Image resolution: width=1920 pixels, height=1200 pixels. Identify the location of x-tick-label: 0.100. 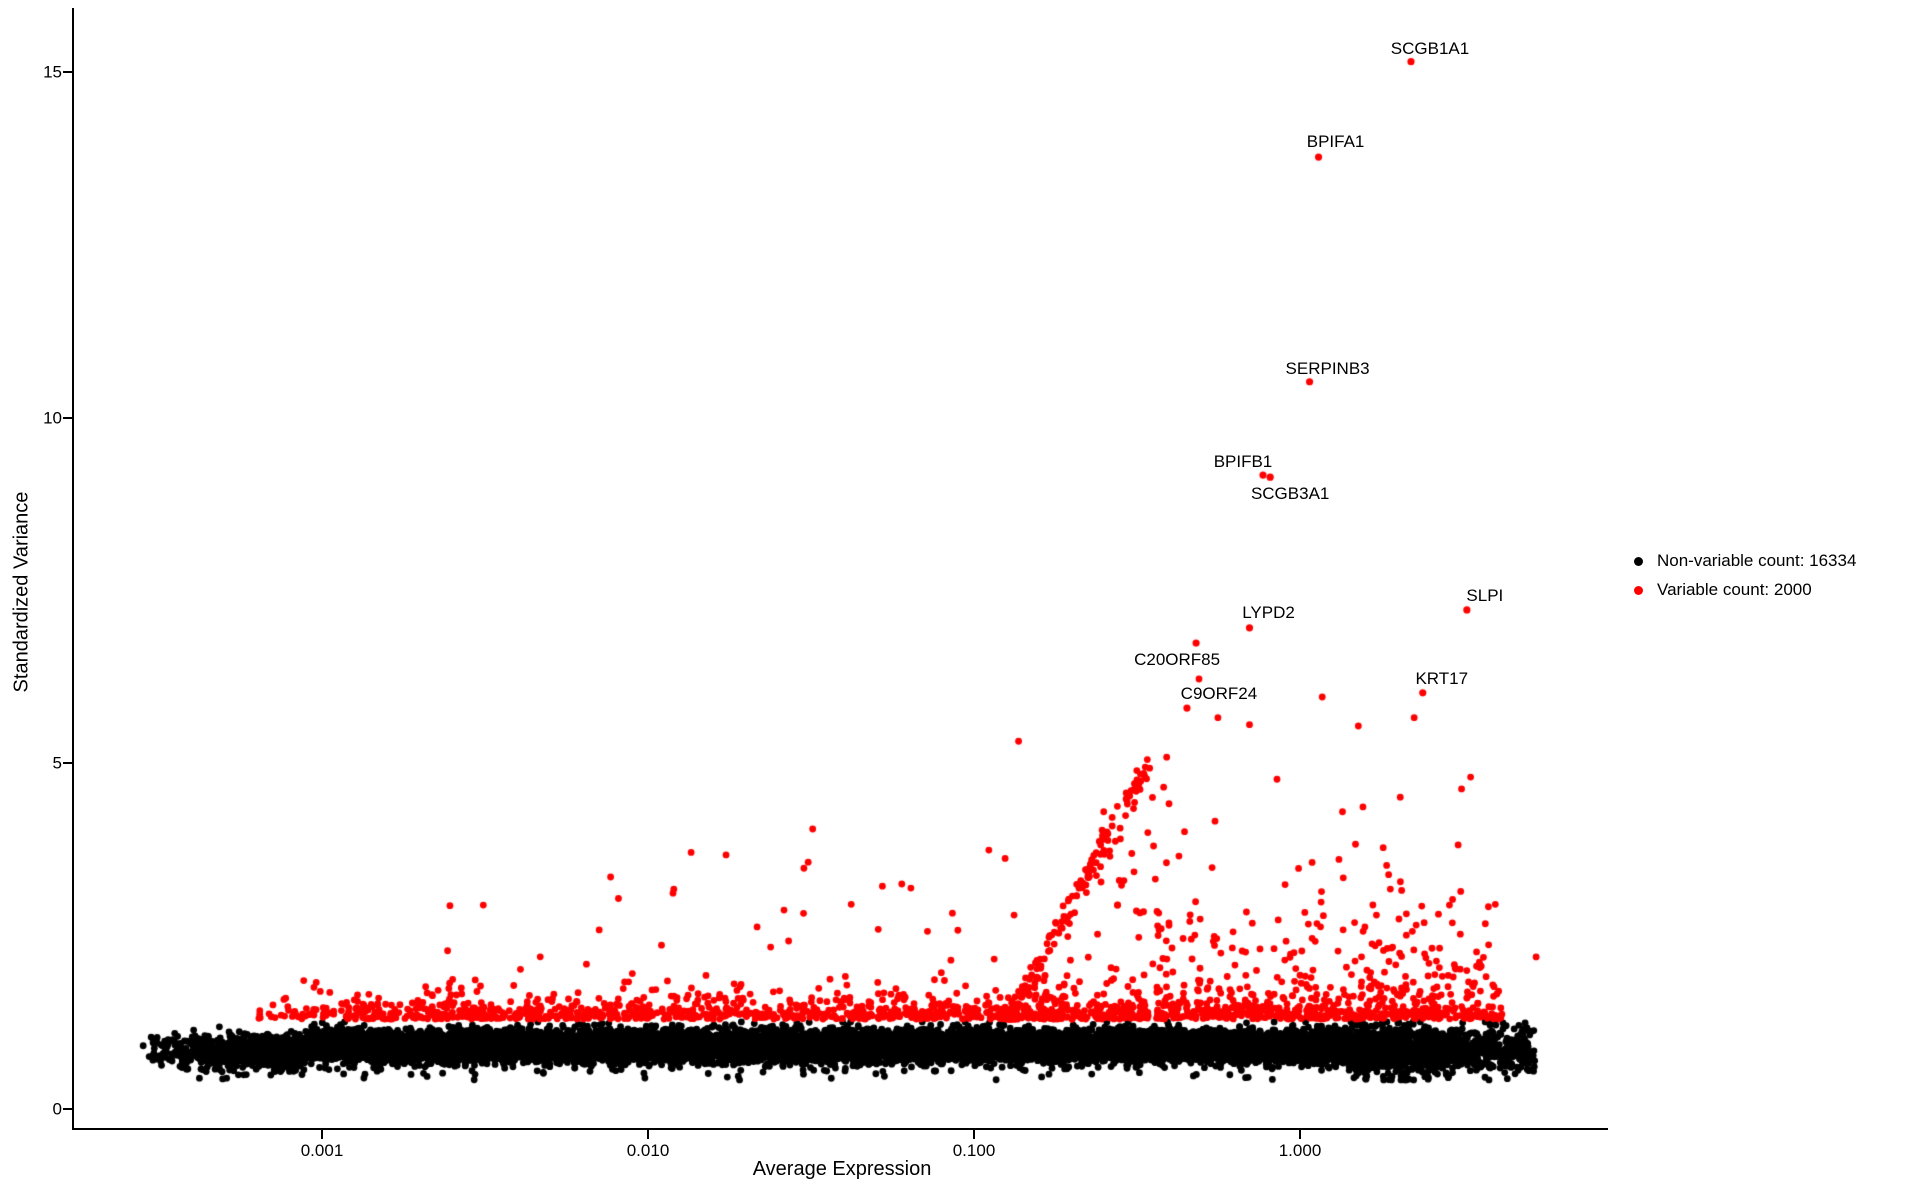
(974, 1150).